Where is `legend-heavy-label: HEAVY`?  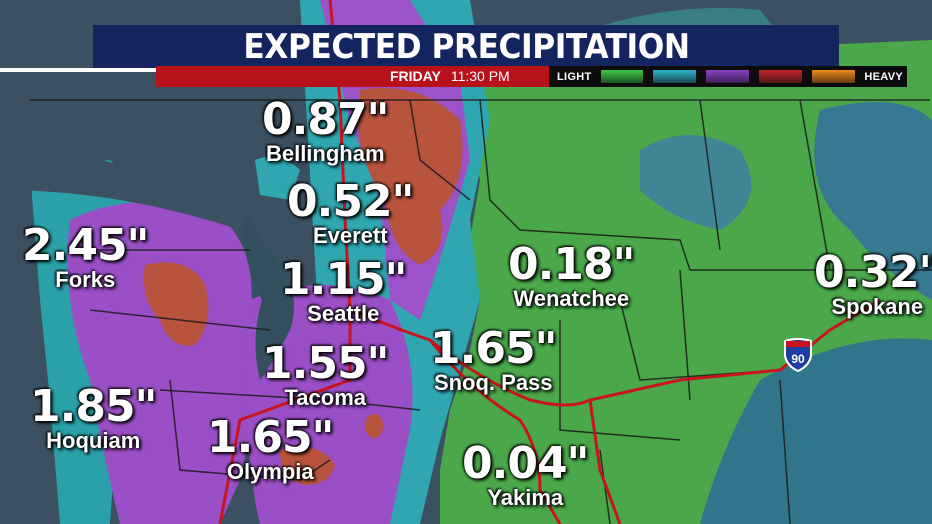 legend-heavy-label: HEAVY is located at coordinates (884, 76).